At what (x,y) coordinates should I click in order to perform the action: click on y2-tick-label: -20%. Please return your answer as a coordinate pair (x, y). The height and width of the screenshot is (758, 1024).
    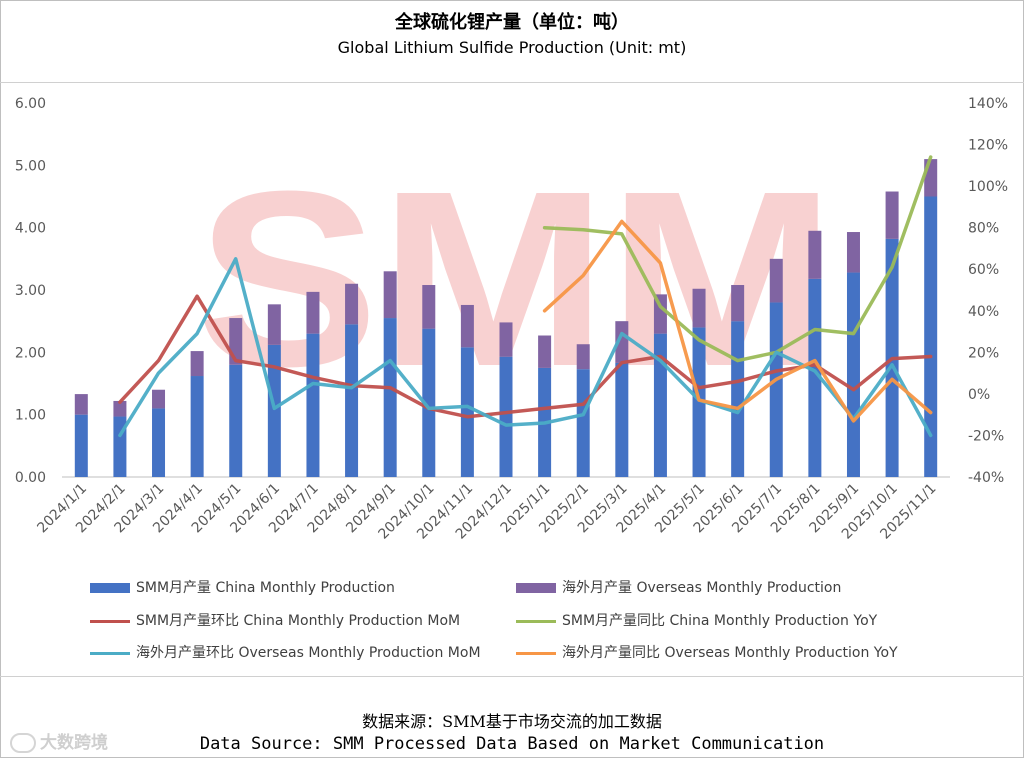
    Looking at the image, I should click on (986, 436).